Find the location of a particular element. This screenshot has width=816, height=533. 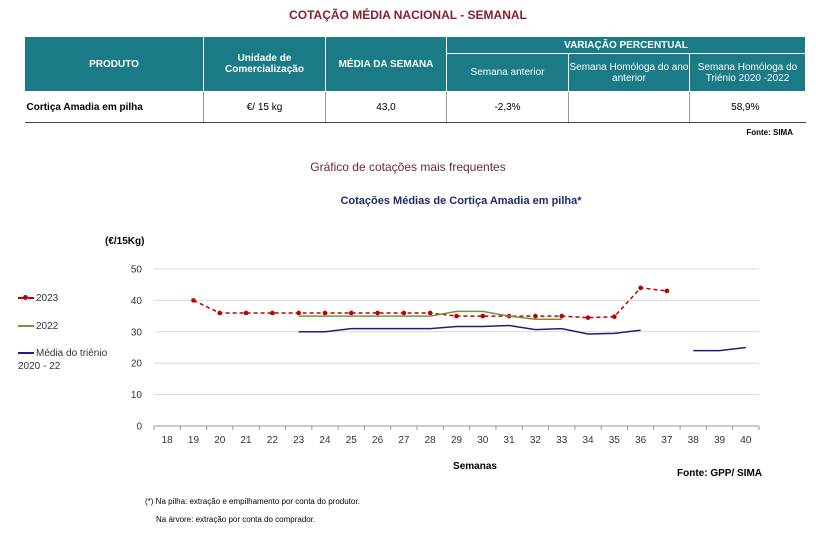

x-tick-label: 26 is located at coordinates (378, 440).